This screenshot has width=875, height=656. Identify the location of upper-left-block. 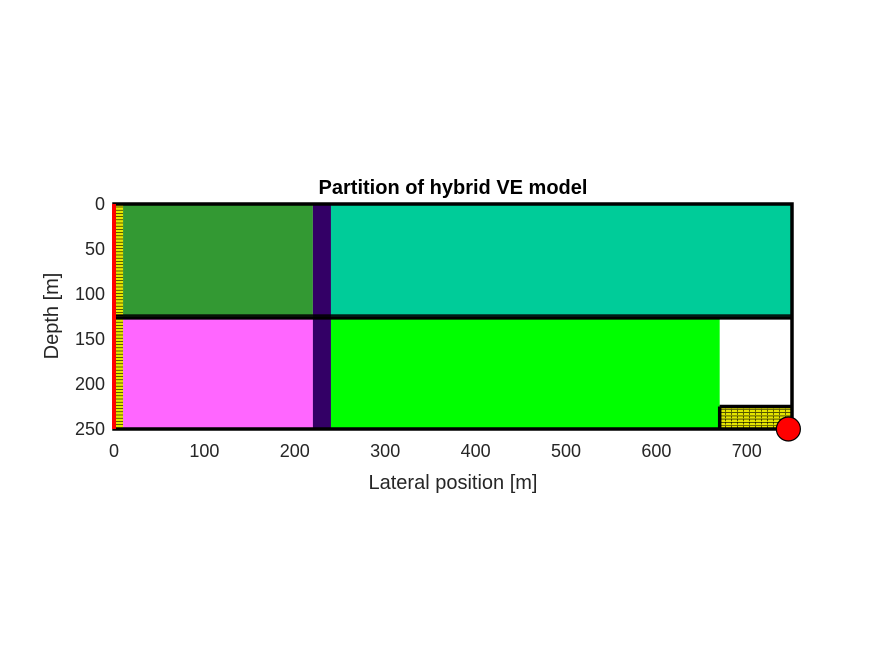
(218, 260).